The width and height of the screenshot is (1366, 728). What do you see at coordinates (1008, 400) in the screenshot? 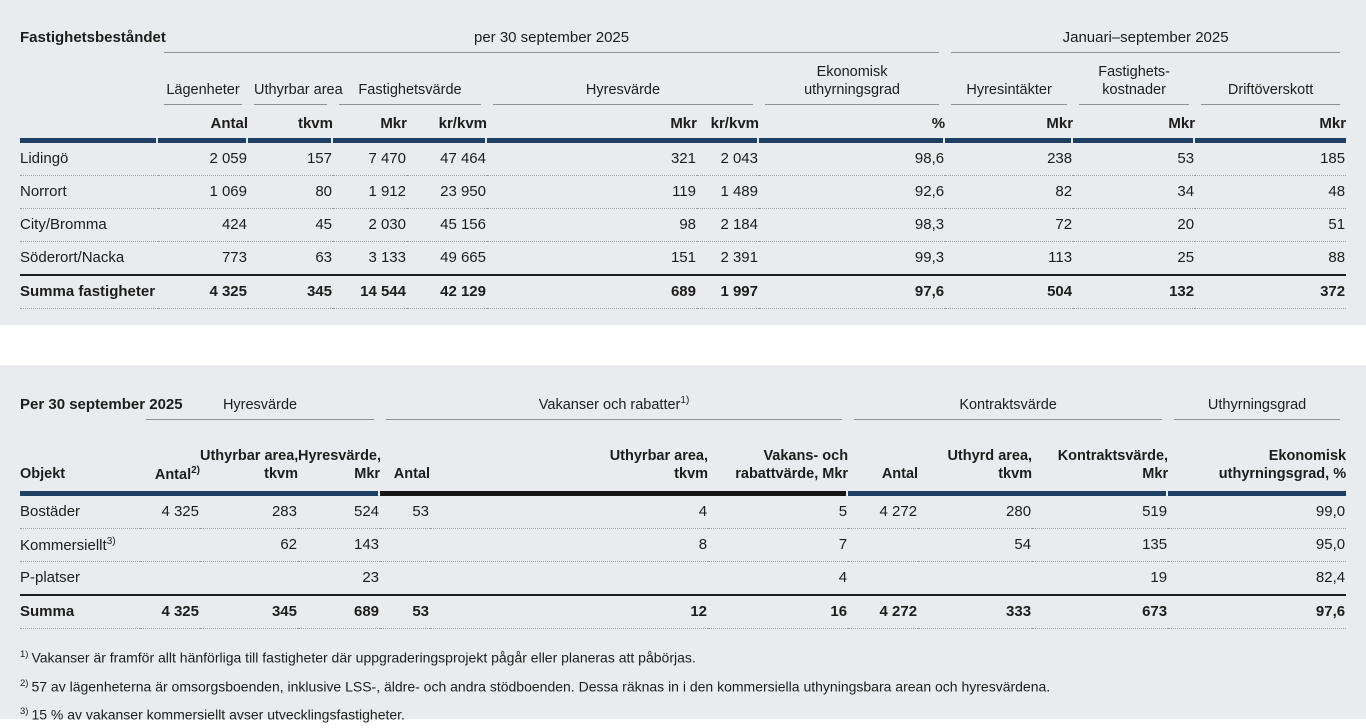
I see `group-kontraktsvarde: Kontraktsvärde` at bounding box center [1008, 400].